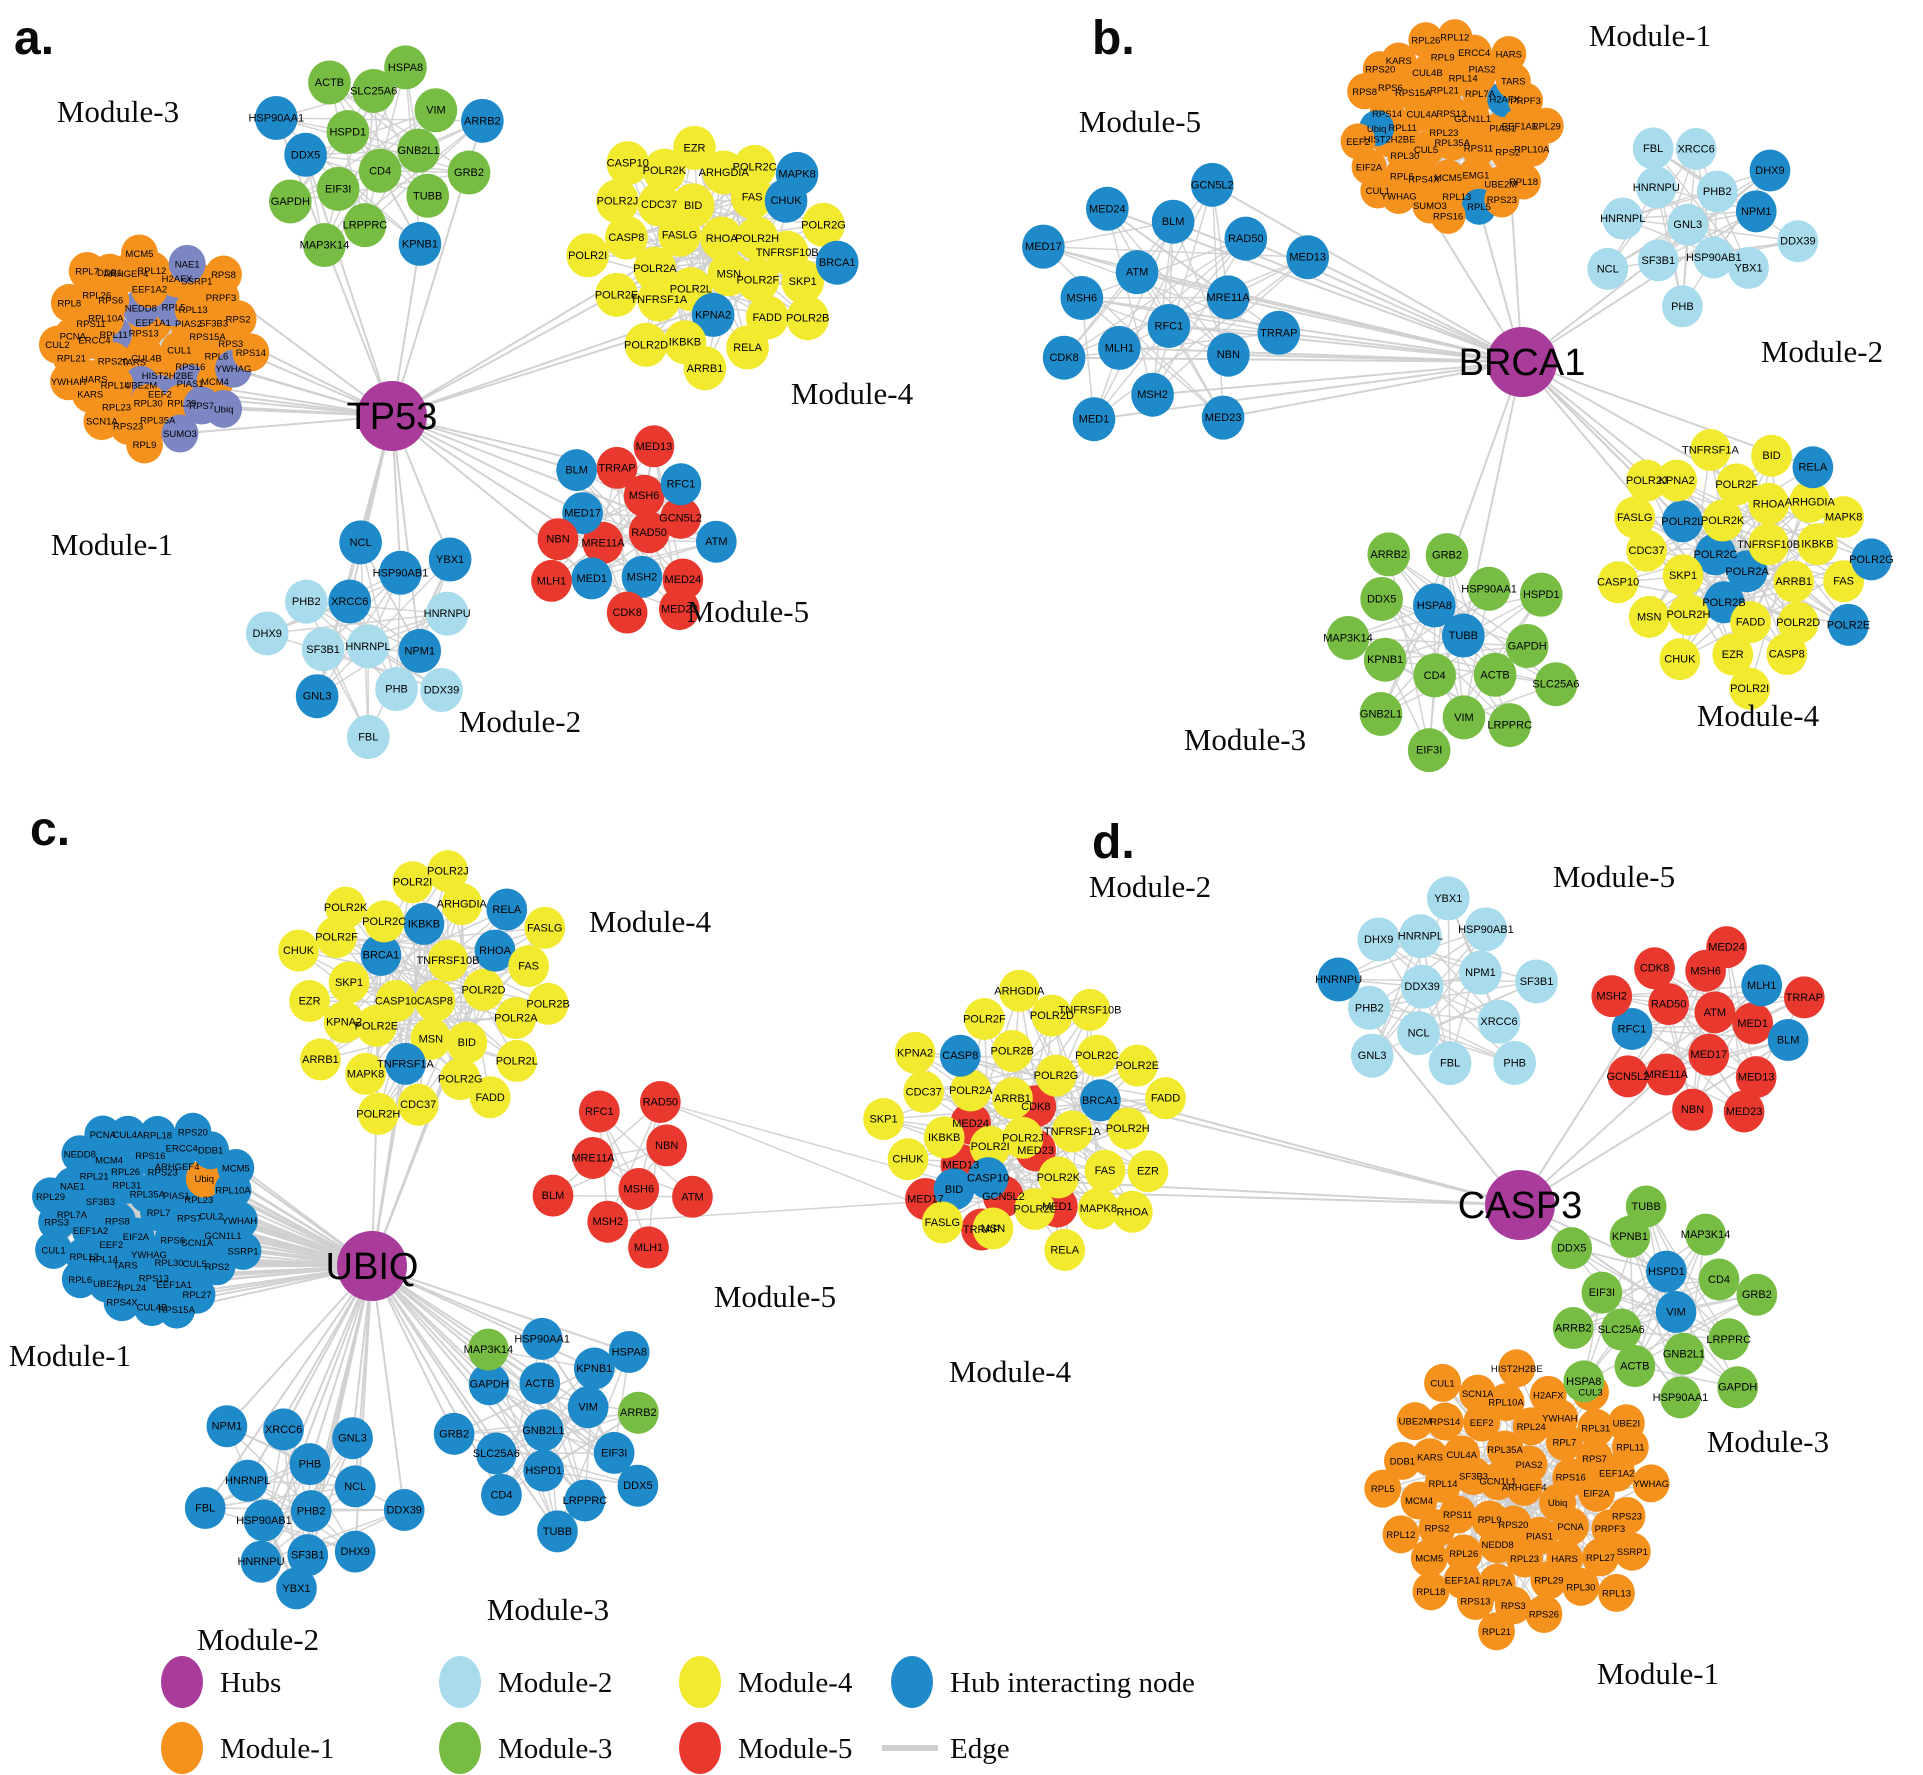 The height and width of the screenshot is (1775, 1923). What do you see at coordinates (544, 1470) in the screenshot?
I see `node-HSPD1` at bounding box center [544, 1470].